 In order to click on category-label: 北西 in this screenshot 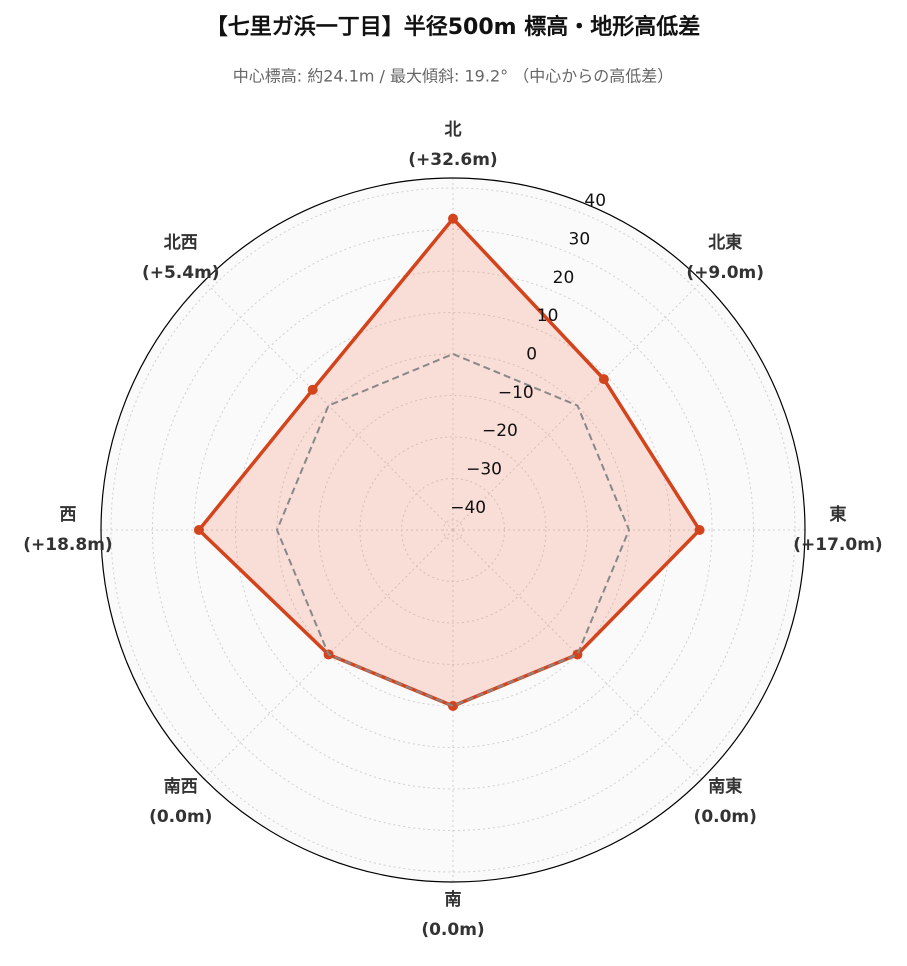, I will do `click(181, 243)`.